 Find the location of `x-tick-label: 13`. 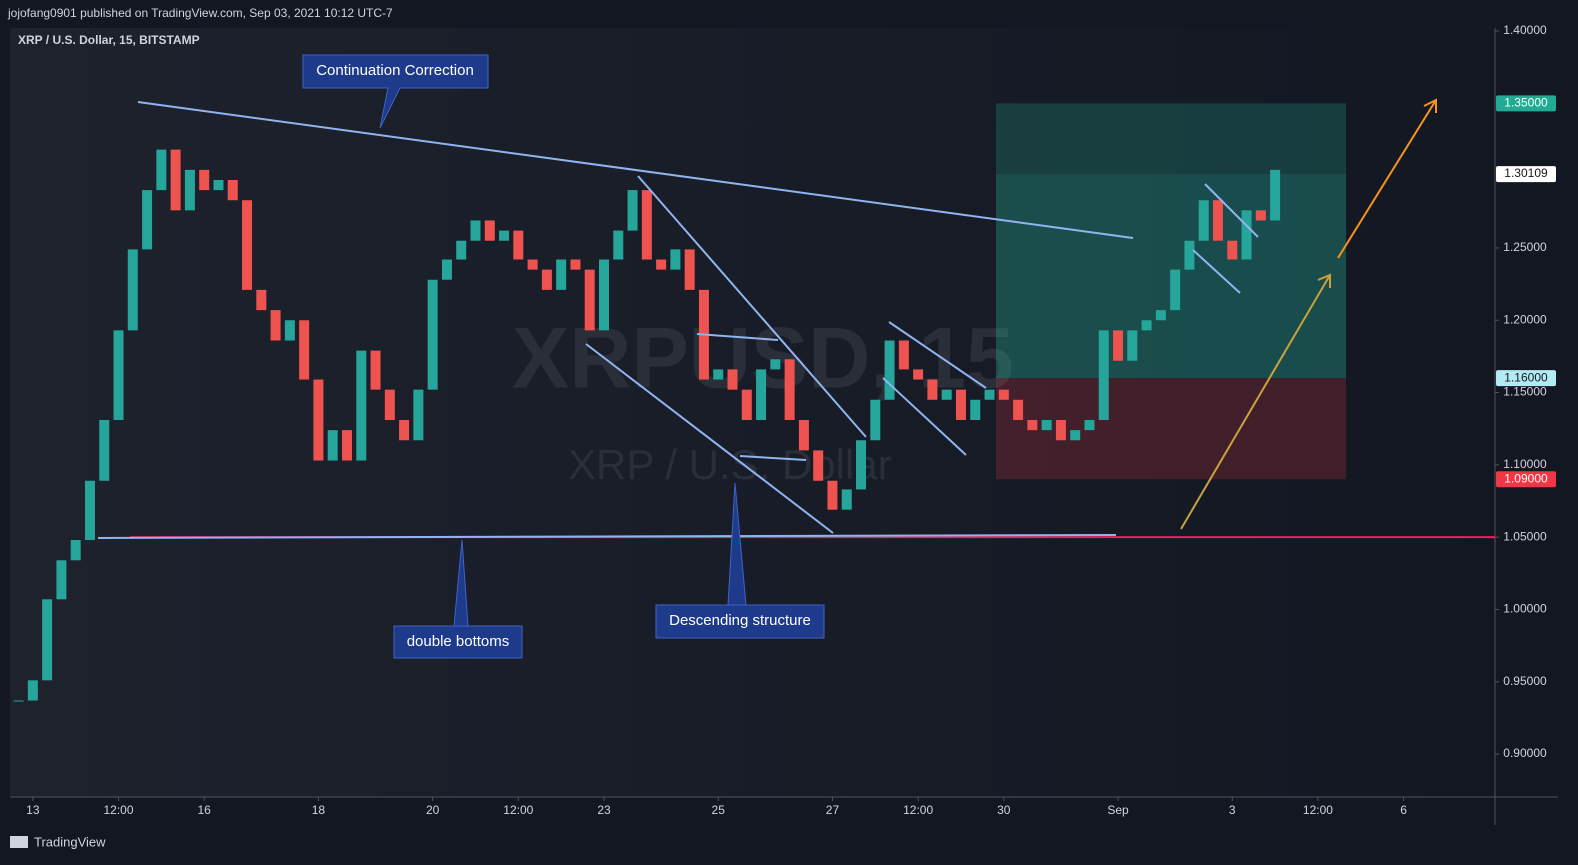

x-tick-label: 13 is located at coordinates (33, 810).